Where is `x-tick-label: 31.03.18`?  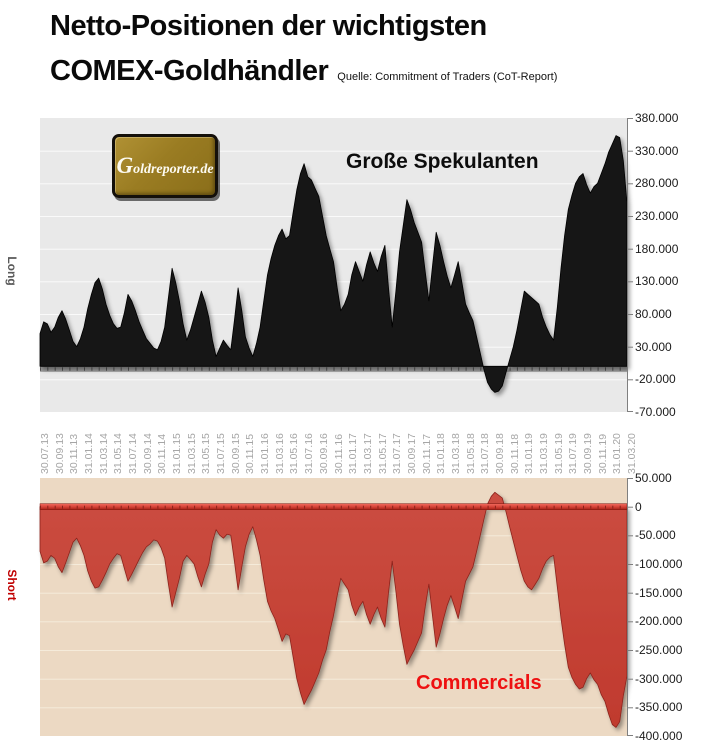 x-tick-label: 31.03.18 is located at coordinates (455, 453).